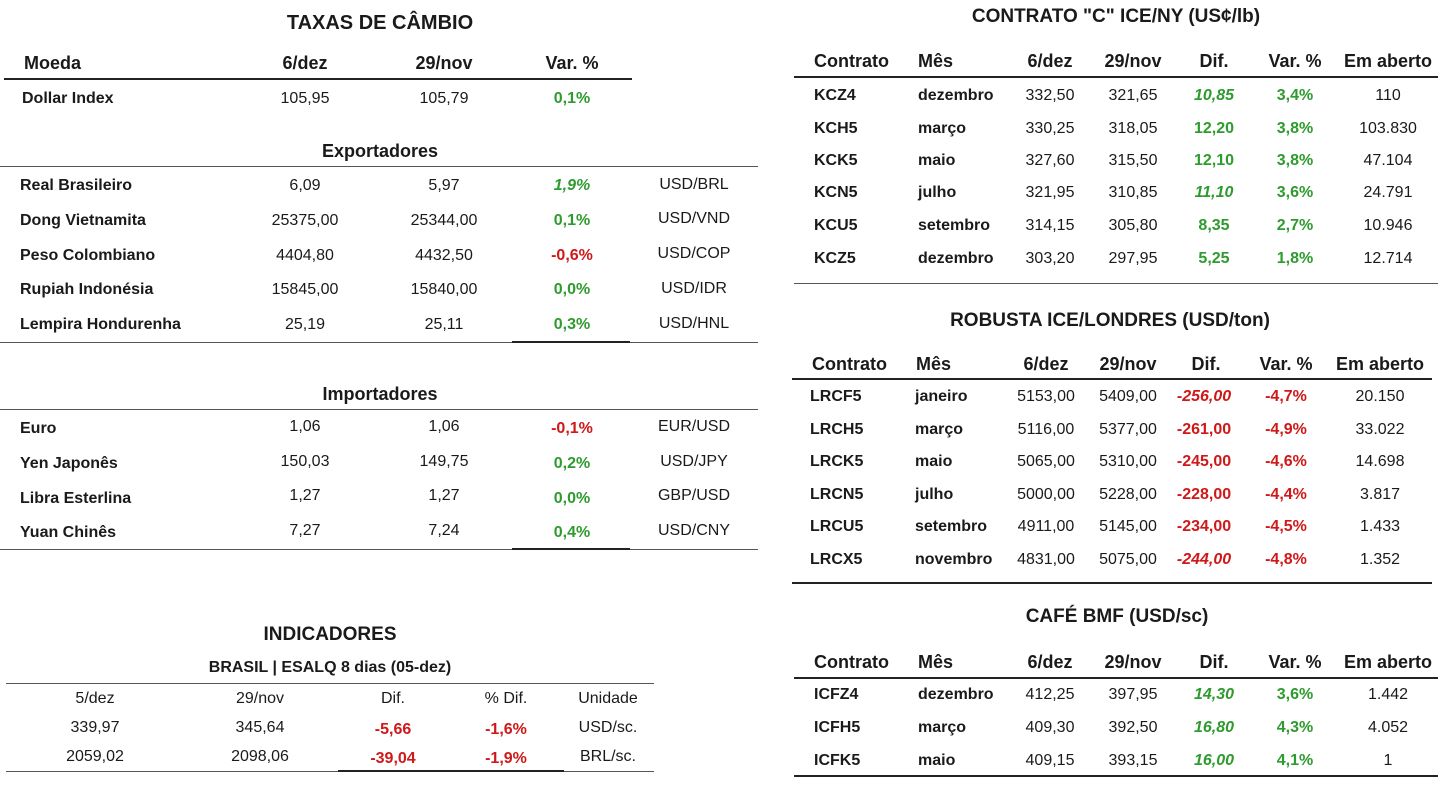 This screenshot has height=802, width=1442. Describe the element at coordinates (693, 495) in the screenshot. I see `fx-pair: GBP/USD` at that location.